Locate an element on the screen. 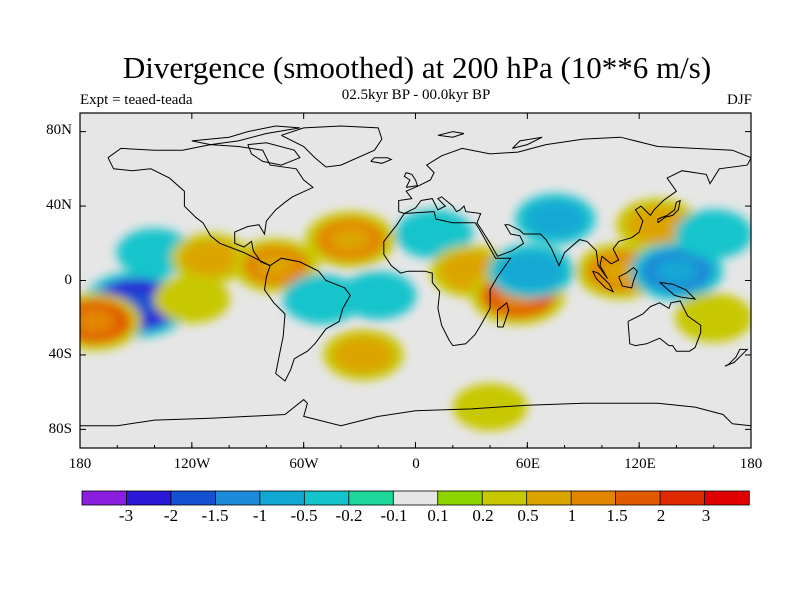 This screenshot has height=600, width=800. colorbar-label: -0.1 is located at coordinates (394, 515).